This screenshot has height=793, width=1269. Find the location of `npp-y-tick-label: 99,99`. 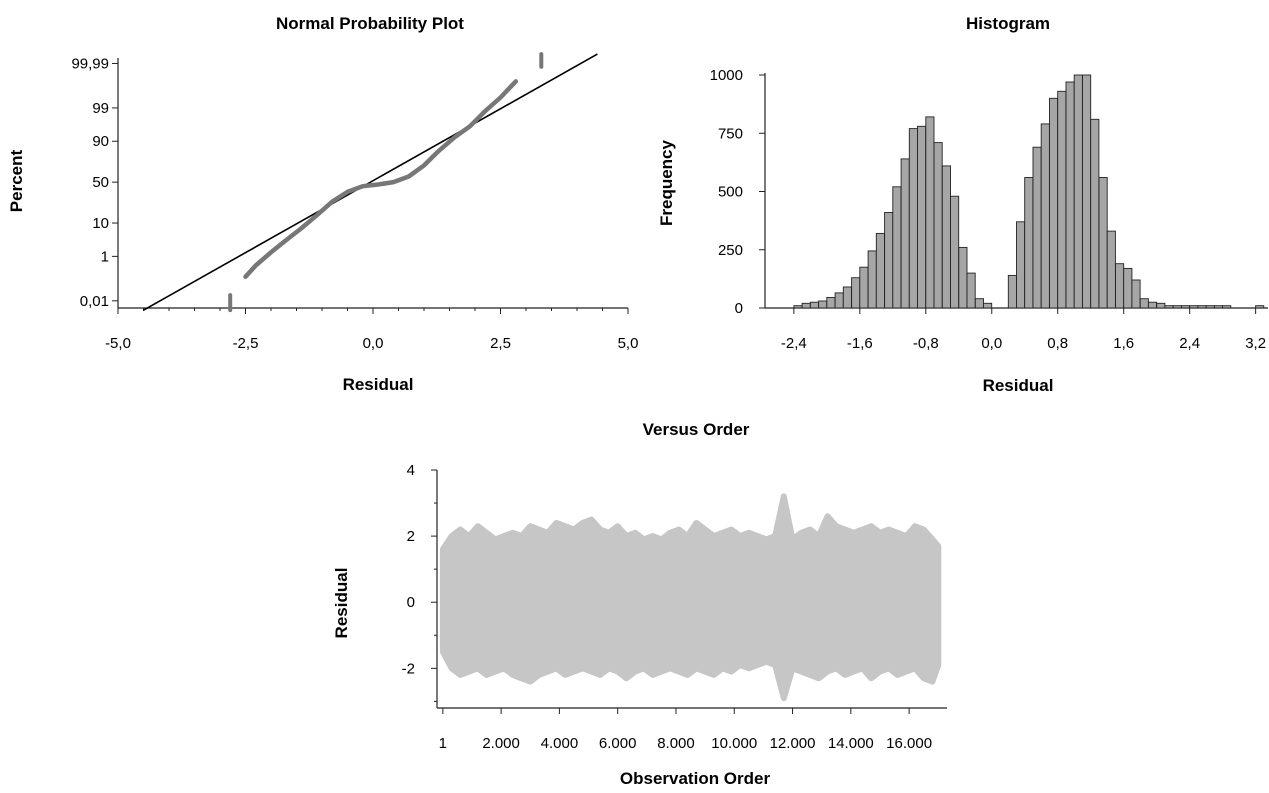

npp-y-tick-label: 99,99 is located at coordinates (90, 63).